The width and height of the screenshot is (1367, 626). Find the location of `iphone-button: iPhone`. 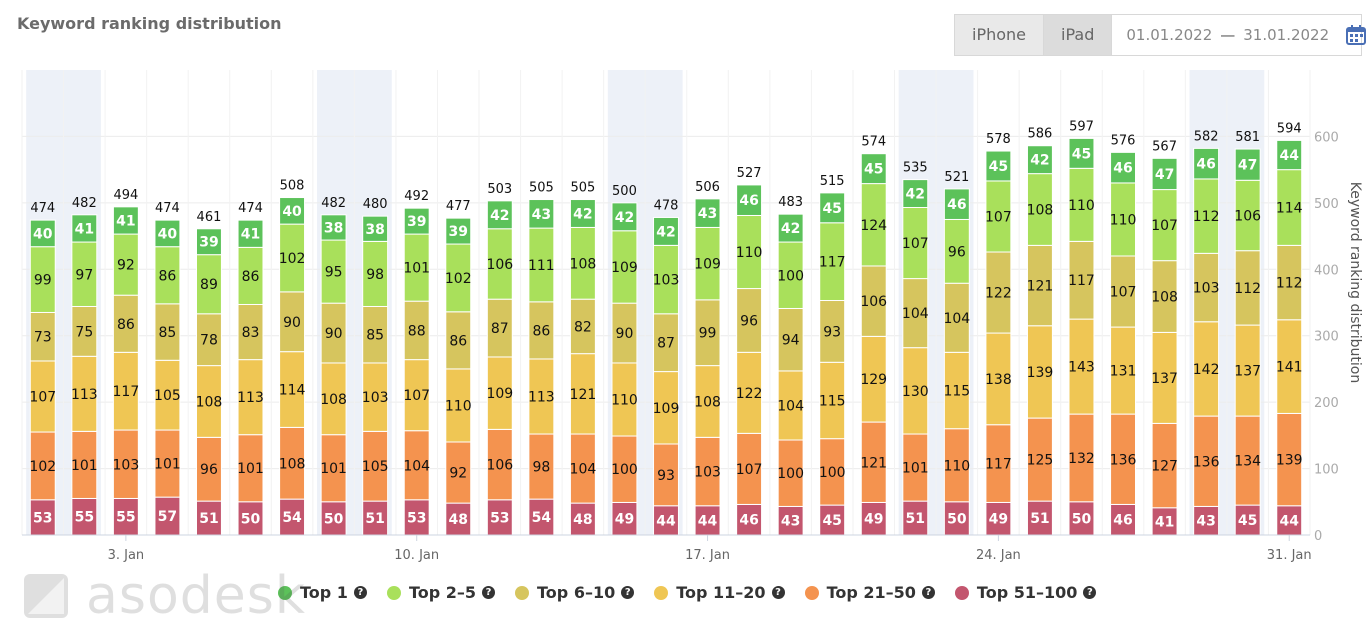

iphone-button: iPhone is located at coordinates (1000, 35).